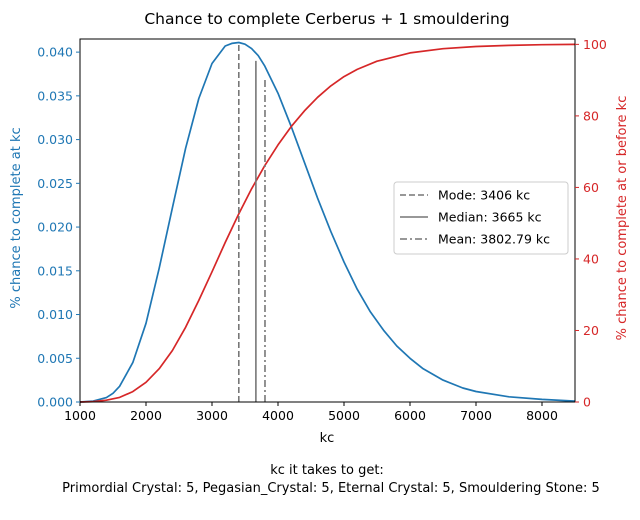  What do you see at coordinates (490, 217) in the screenshot?
I see `legend-label-median: Median: 3665 kc` at bounding box center [490, 217].